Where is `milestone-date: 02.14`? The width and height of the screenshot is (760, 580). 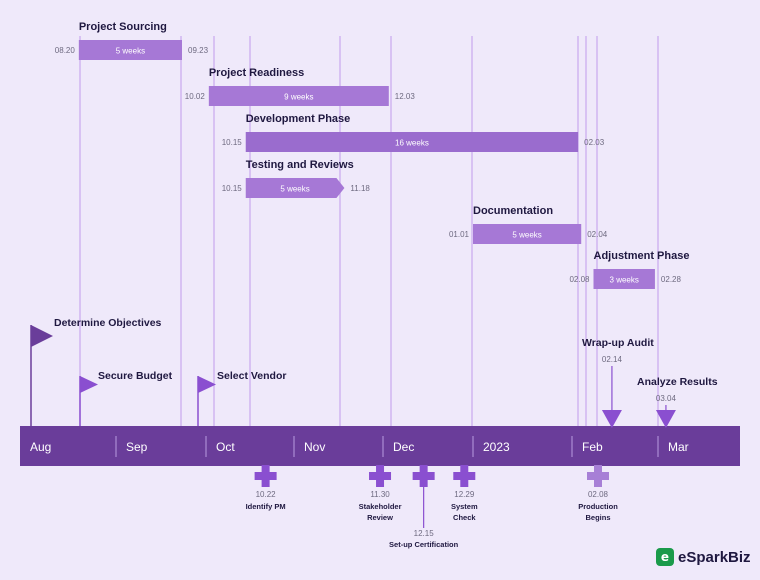 milestone-date: 02.14 is located at coordinates (612, 359).